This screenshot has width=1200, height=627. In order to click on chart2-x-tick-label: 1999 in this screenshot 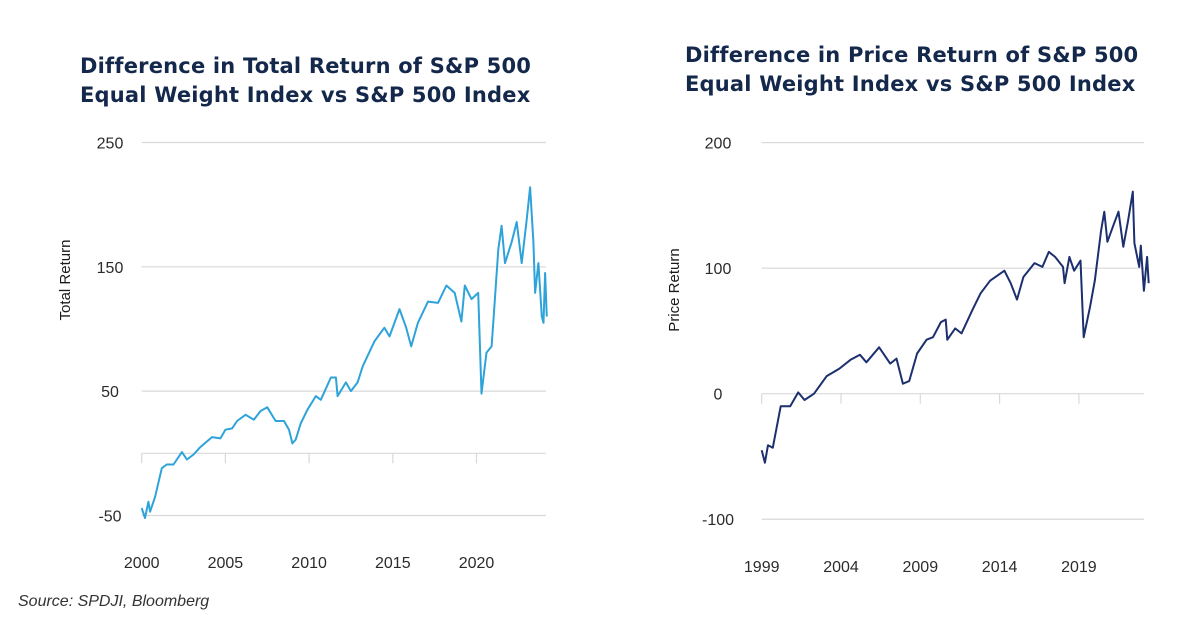, I will do `click(762, 567)`.